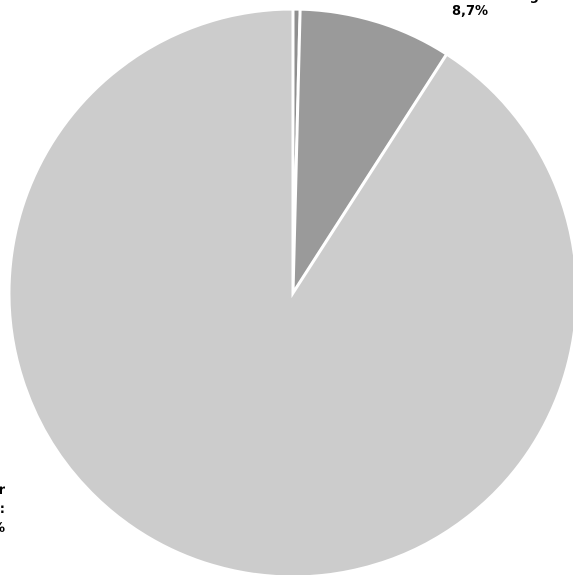 The height and width of the screenshot is (575, 573). I want to click on pie-data-label-2: 250 und mehr Beschäftigte: 90,9%, so click(3, 509).